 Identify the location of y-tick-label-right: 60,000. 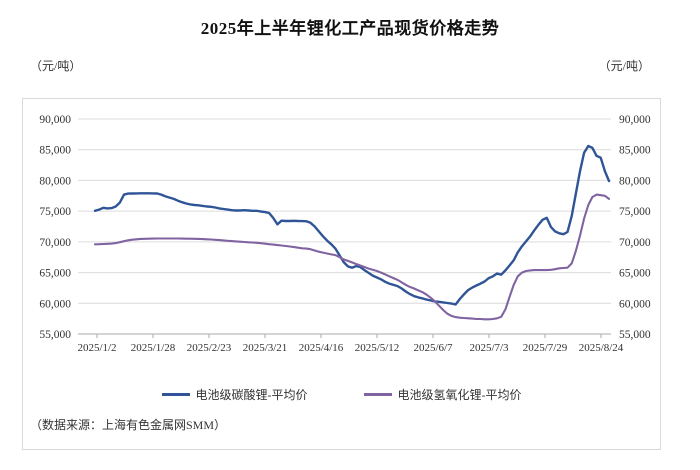
(635, 304).